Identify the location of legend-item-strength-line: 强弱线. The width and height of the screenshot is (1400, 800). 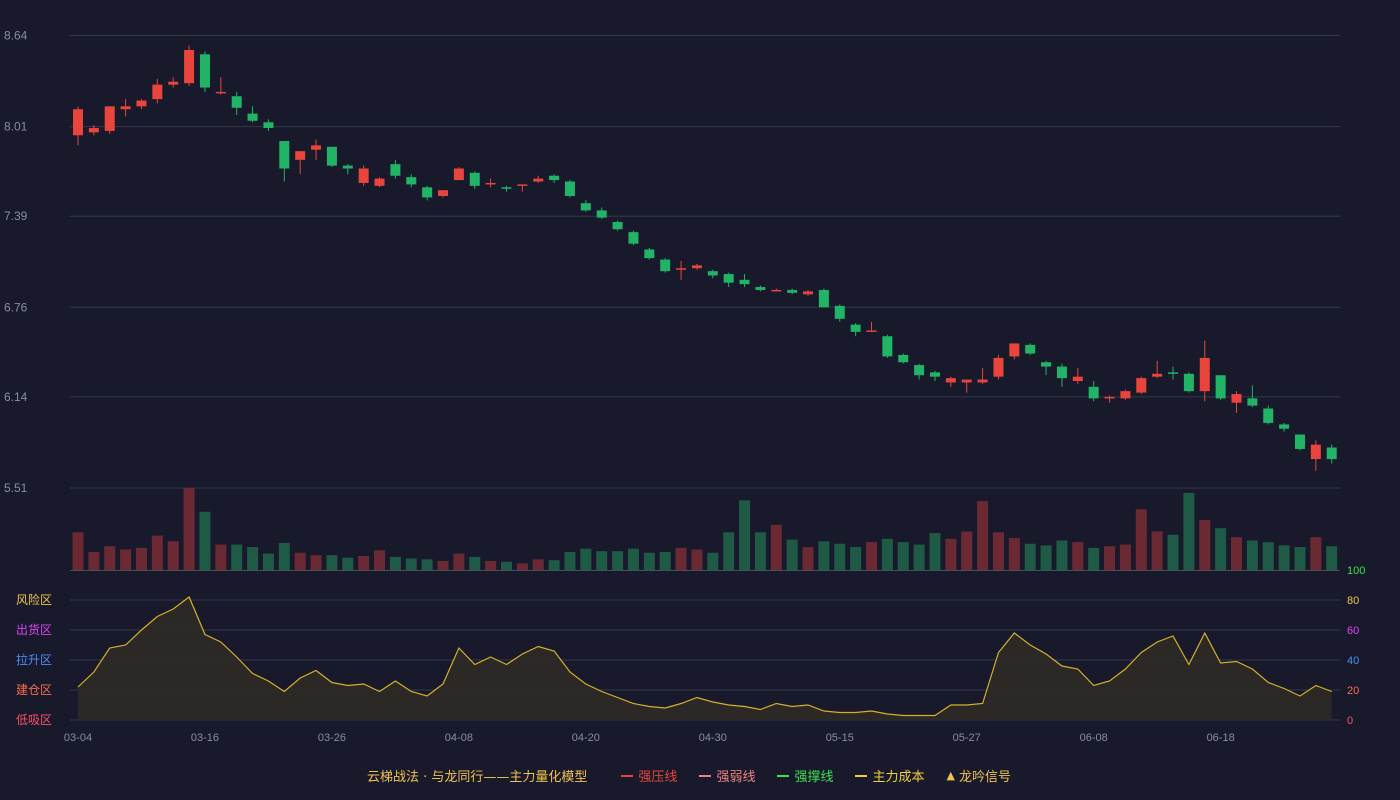
(727, 775).